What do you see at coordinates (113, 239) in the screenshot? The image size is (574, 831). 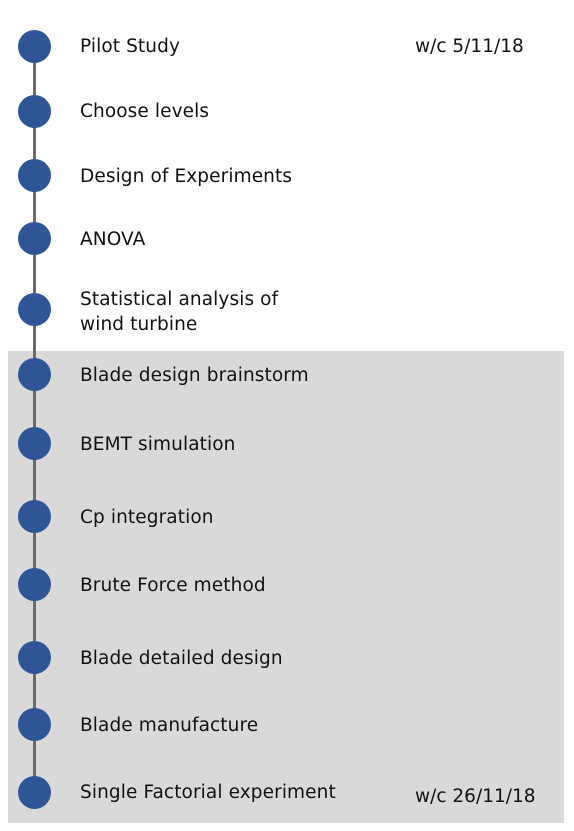 I see `step-label: ANOVA` at bounding box center [113, 239].